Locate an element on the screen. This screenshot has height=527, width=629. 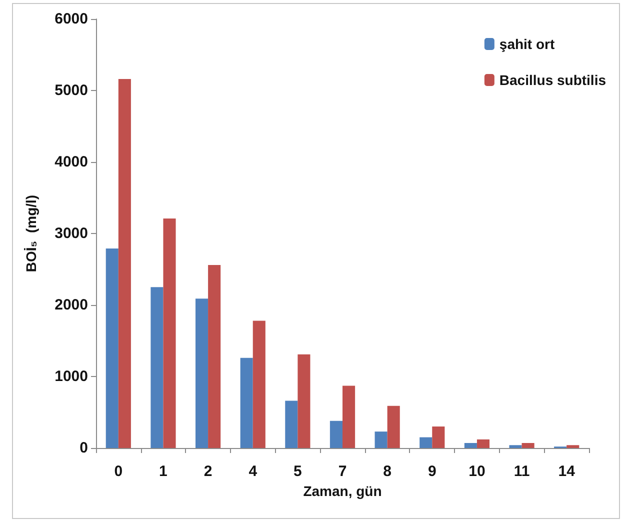
y-tick-label: 0 is located at coordinates (84, 448).